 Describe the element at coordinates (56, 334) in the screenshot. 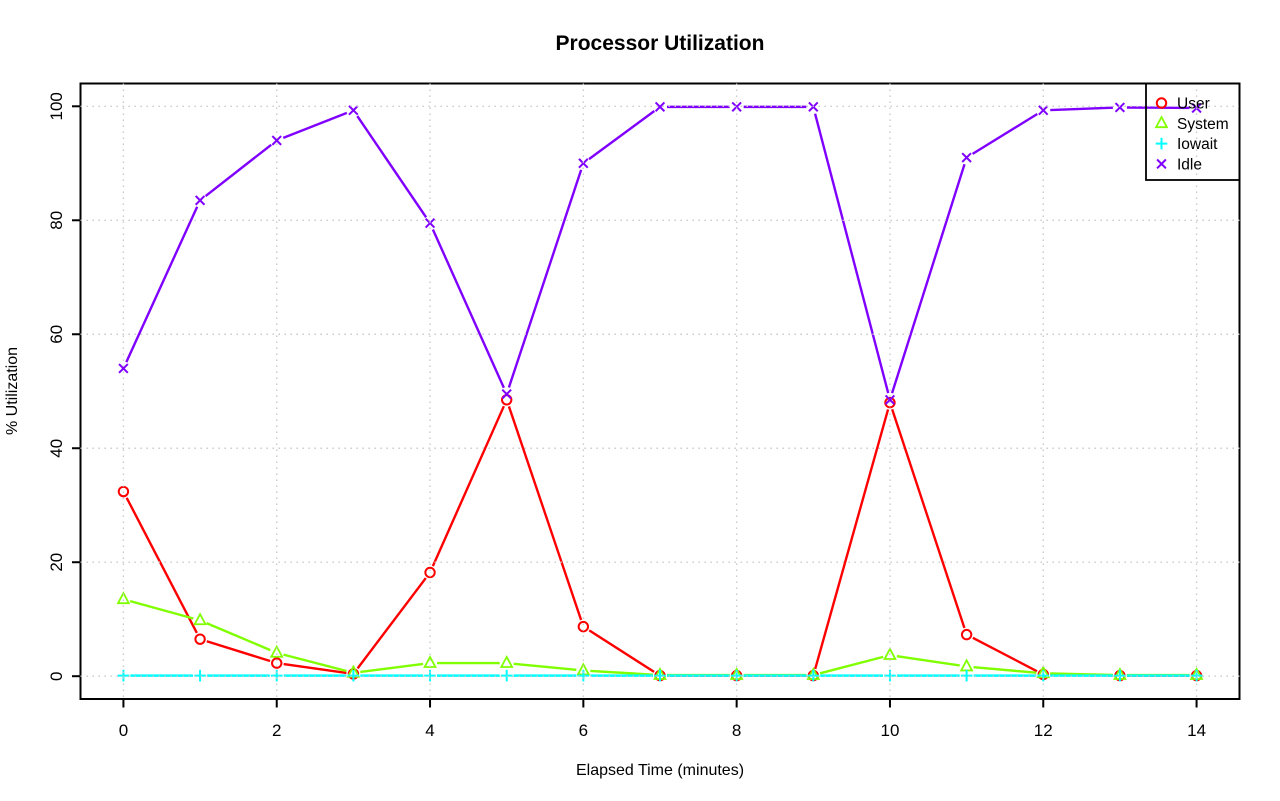

I see `y-tick-label: 60` at that location.